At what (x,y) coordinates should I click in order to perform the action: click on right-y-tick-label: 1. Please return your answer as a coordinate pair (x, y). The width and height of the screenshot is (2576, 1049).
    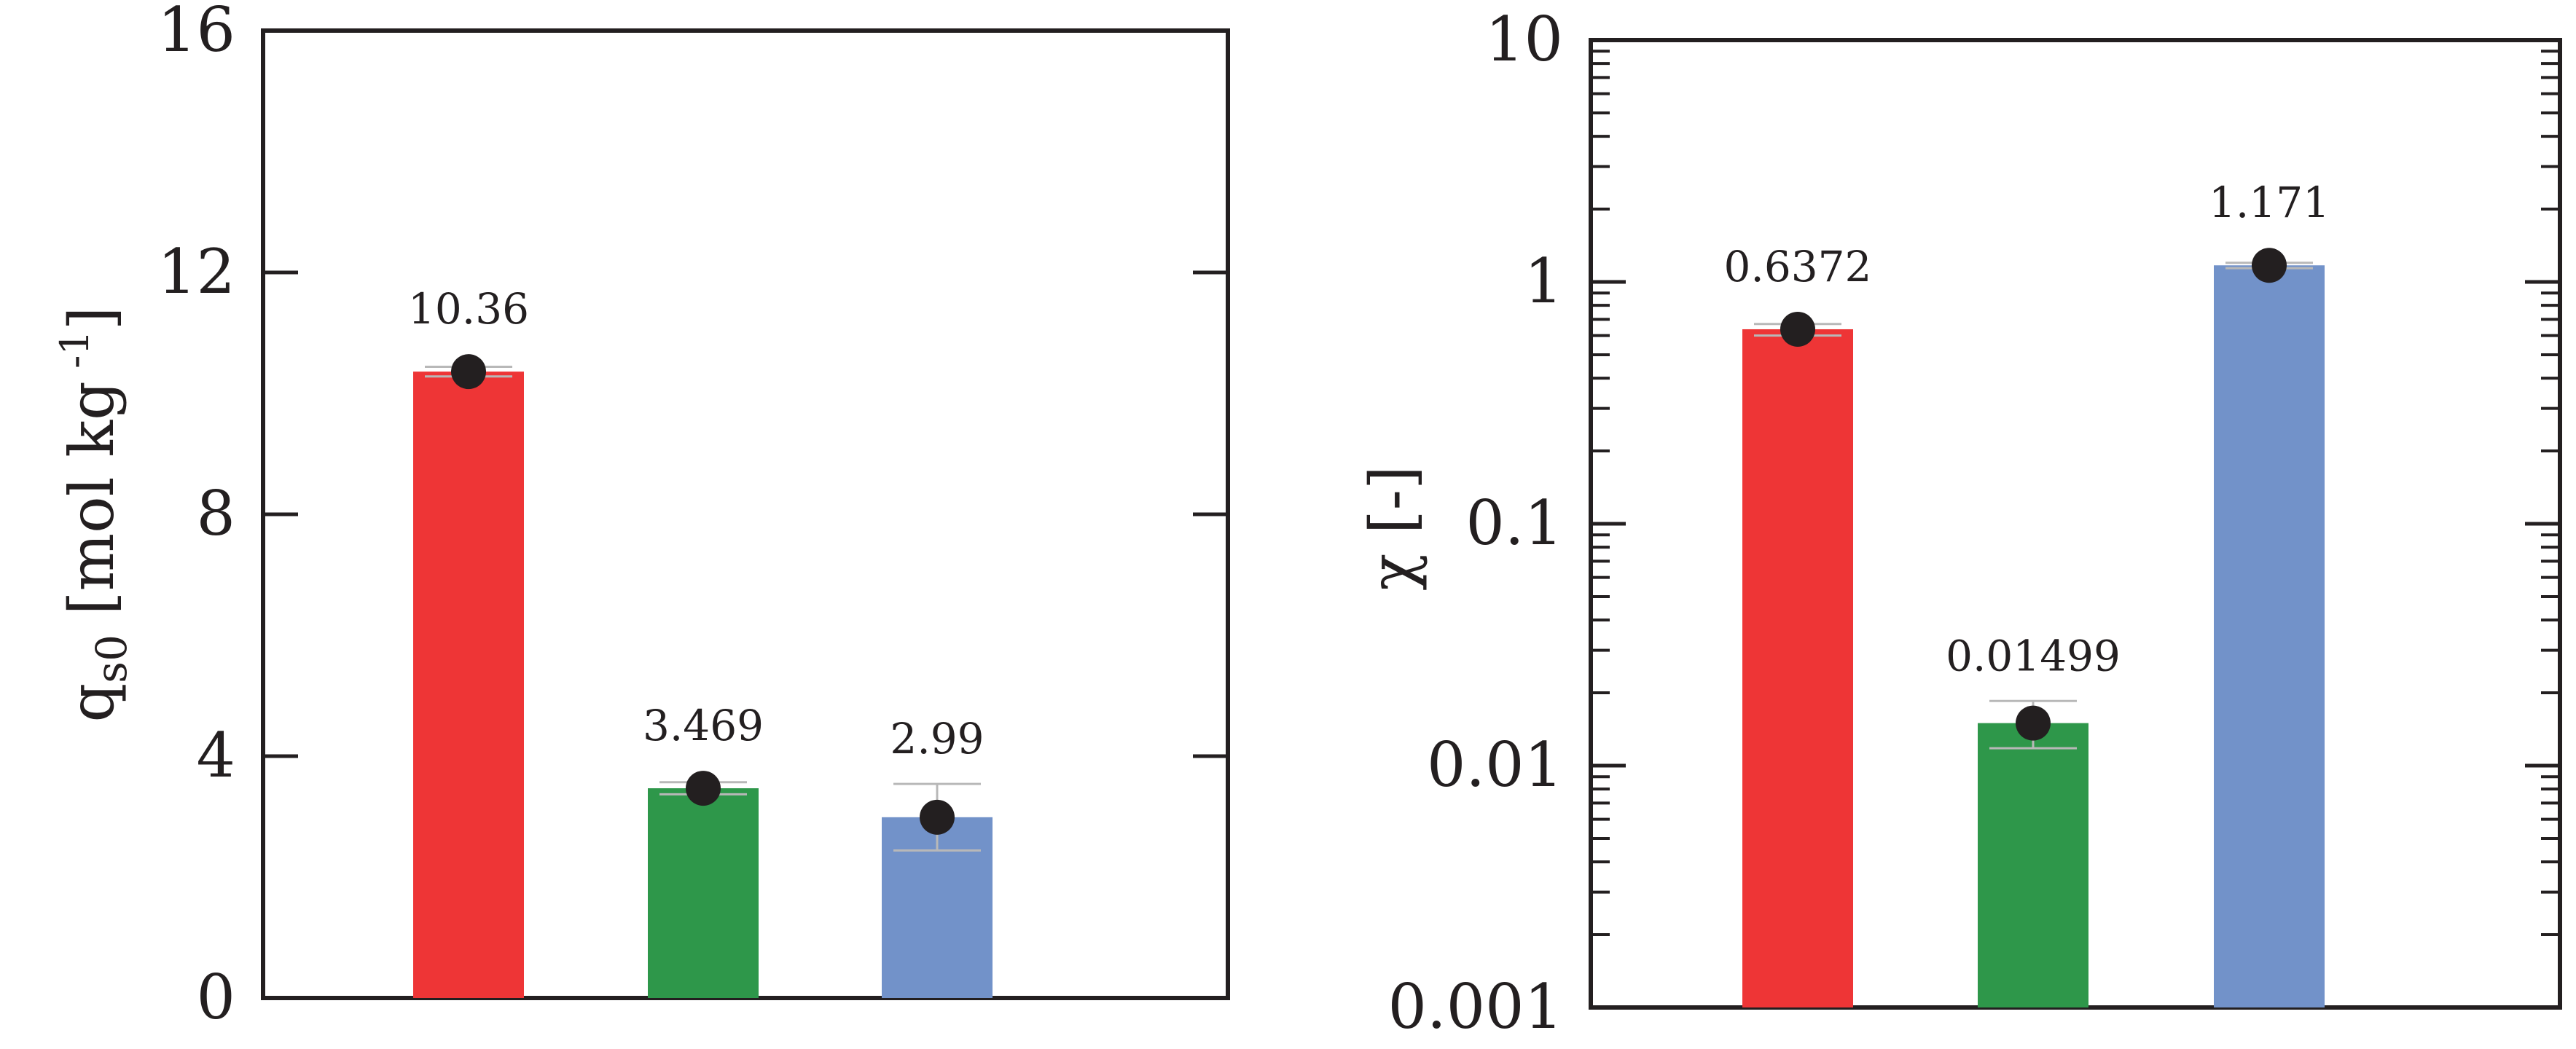
    Looking at the image, I should click on (1543, 281).